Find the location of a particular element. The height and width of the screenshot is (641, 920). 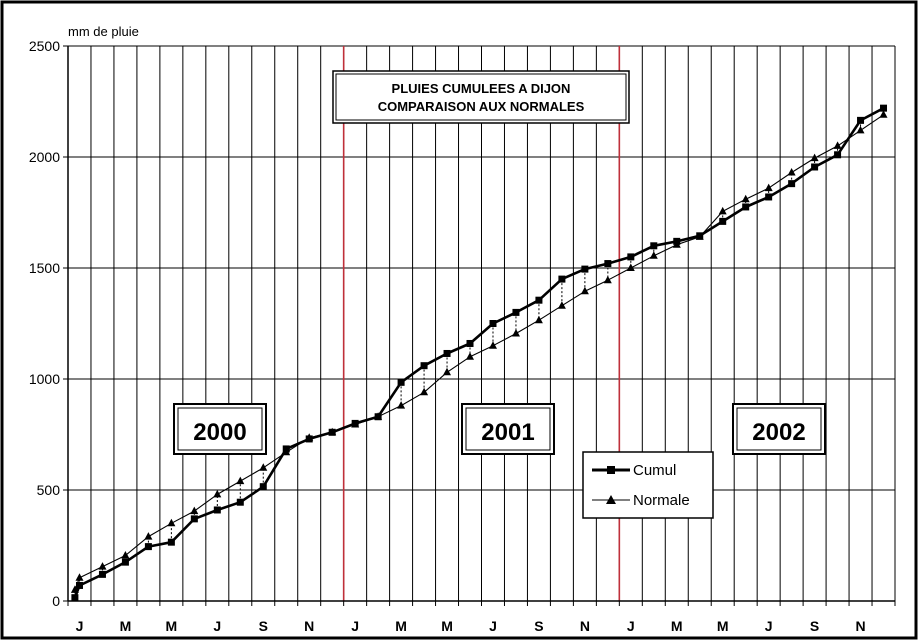

year-box-2001: 2001 is located at coordinates (508, 429).